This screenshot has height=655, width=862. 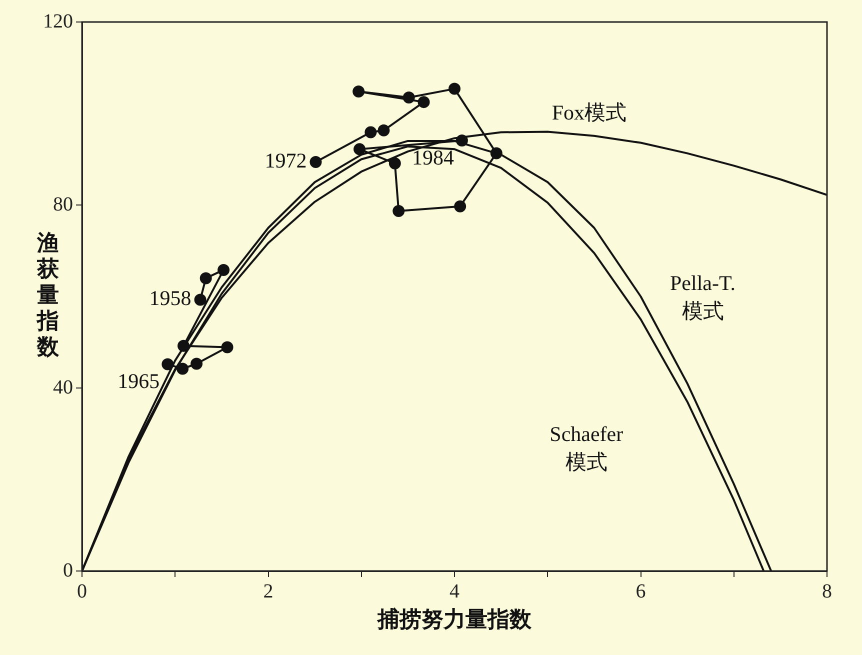 I want to click on annotation: 1965, so click(x=139, y=381).